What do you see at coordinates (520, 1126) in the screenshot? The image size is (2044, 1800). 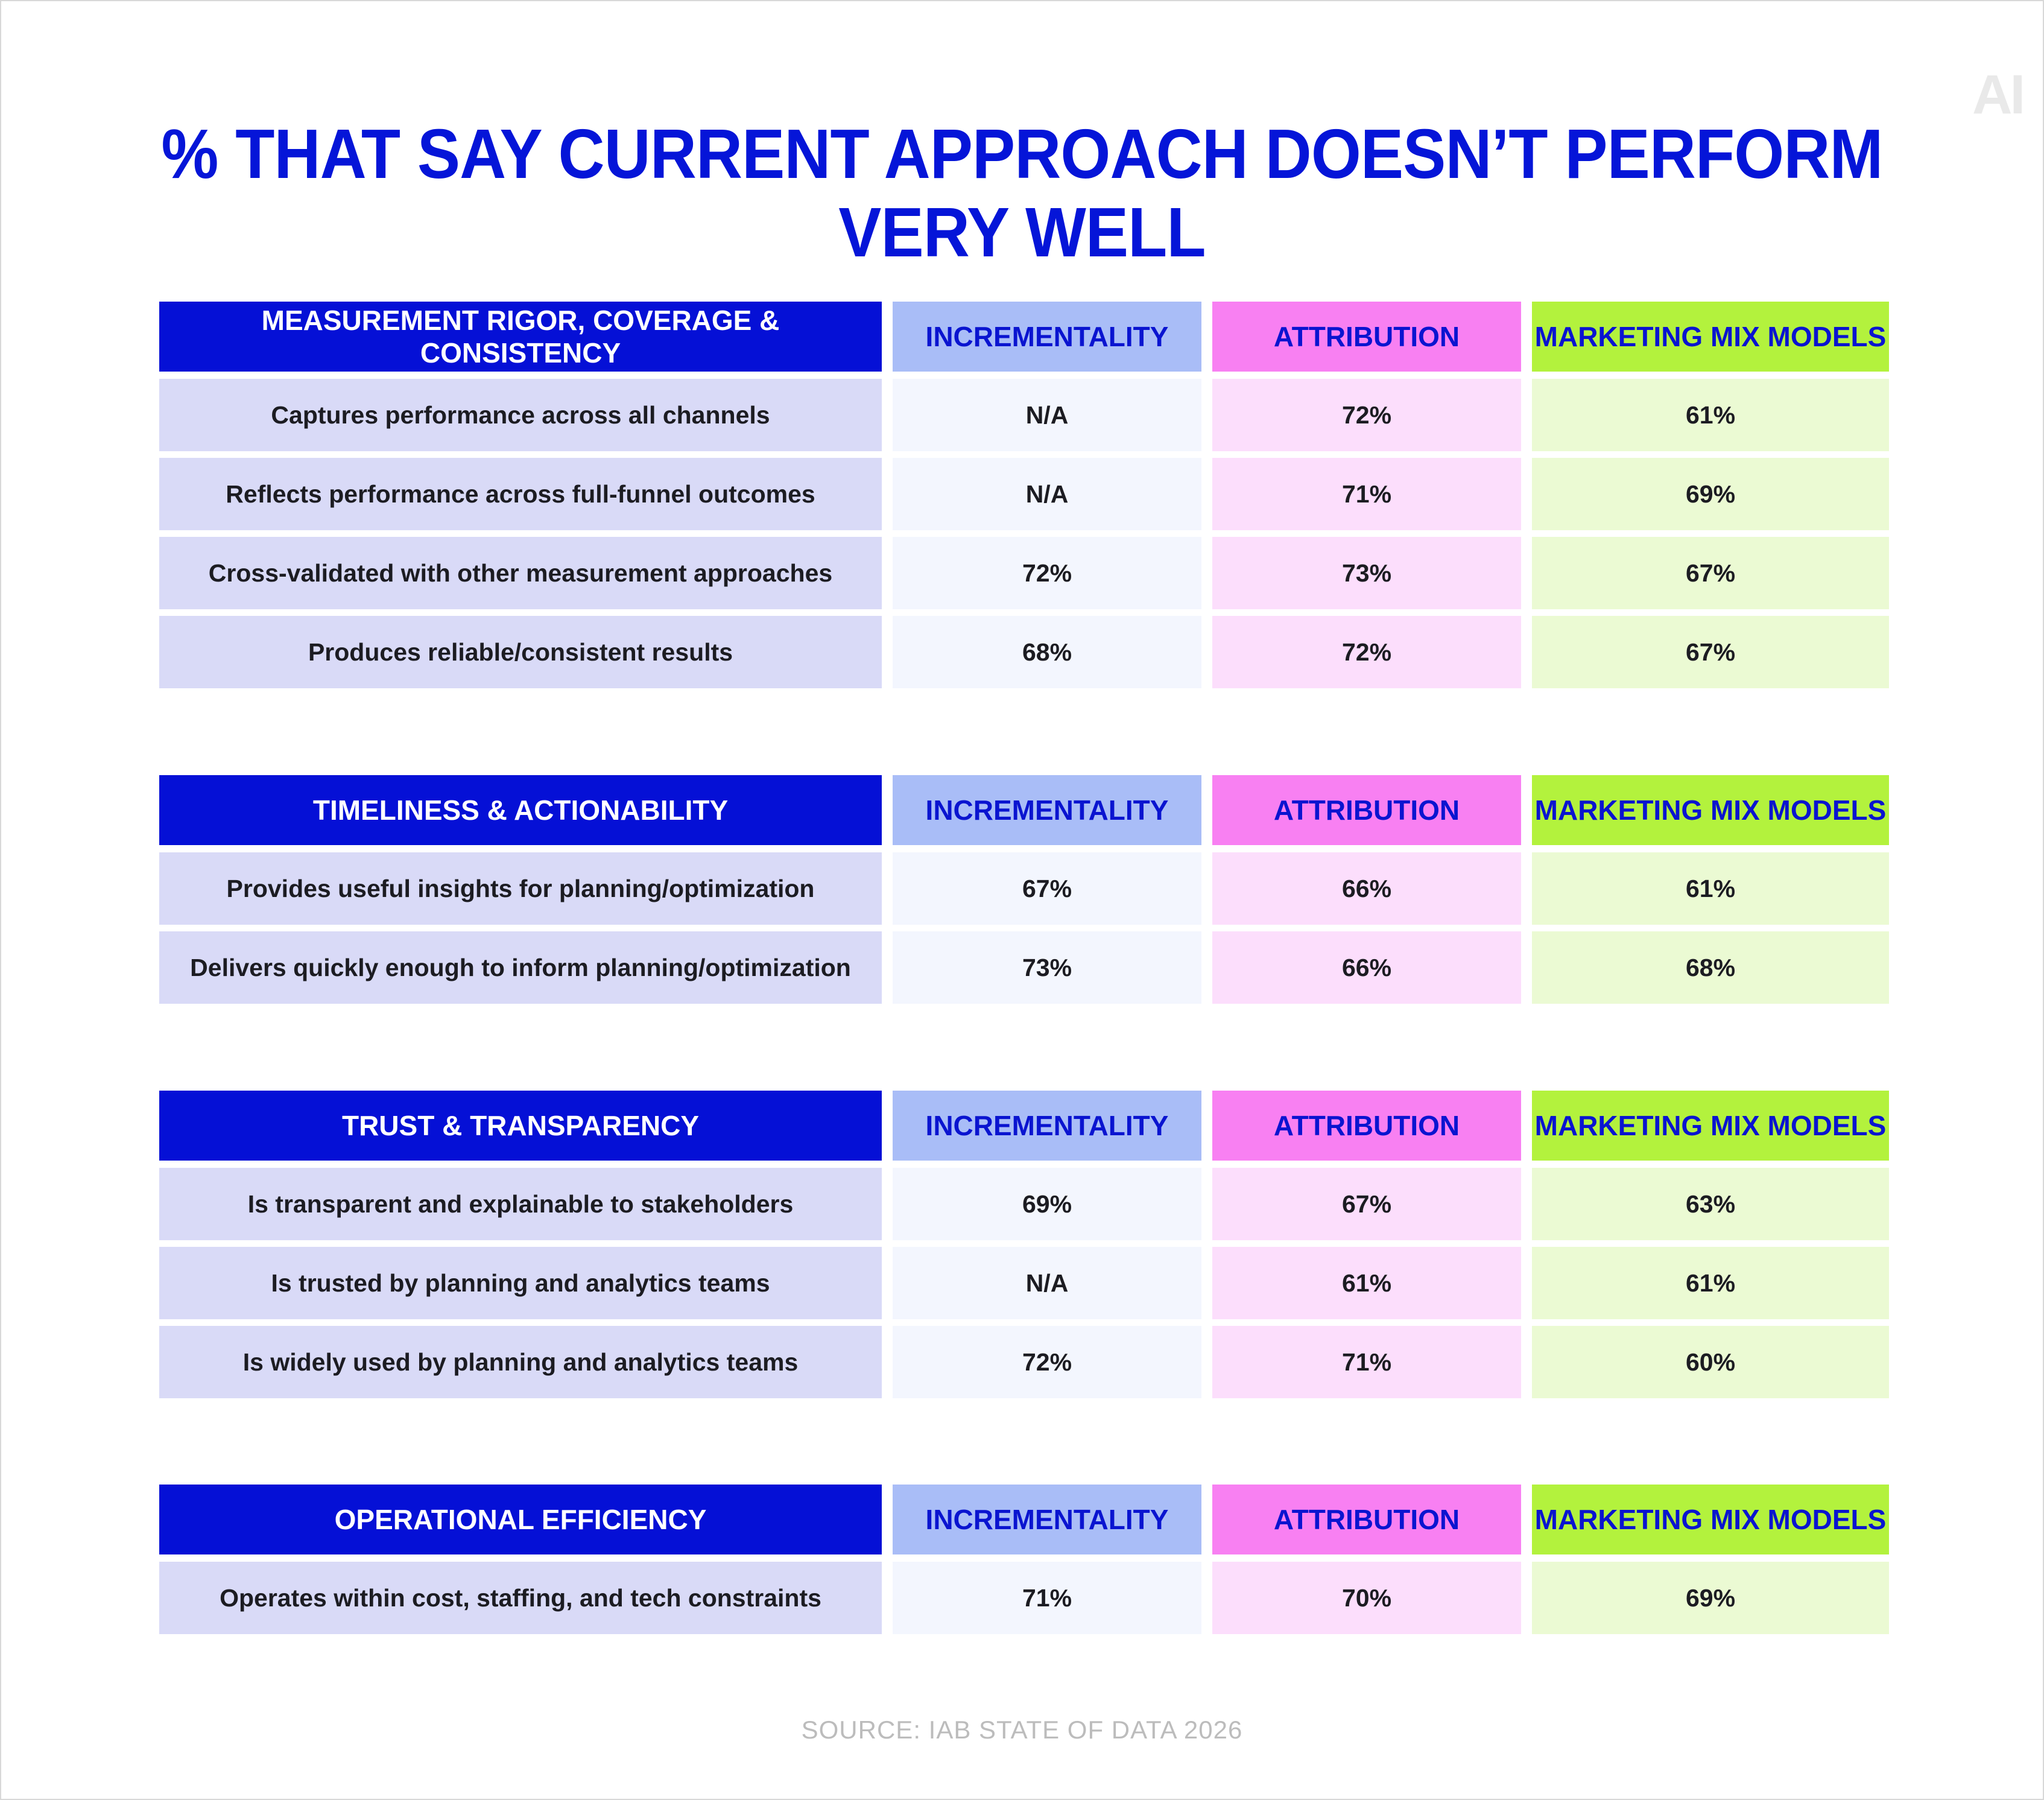 I see `category-header: TRUST & TRANSPARENCY` at bounding box center [520, 1126].